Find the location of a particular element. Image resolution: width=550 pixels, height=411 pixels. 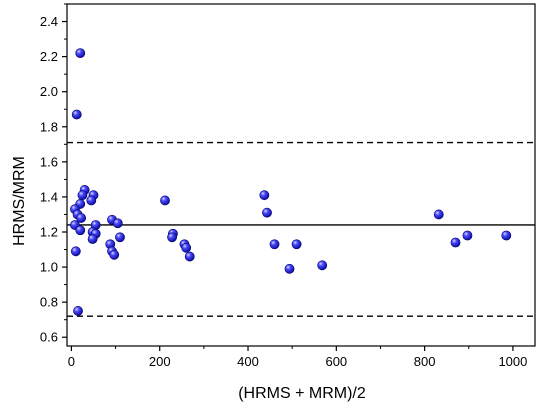

x-axis-ticks: 0 200 400 600 800 1000 is located at coordinates (297, 357).